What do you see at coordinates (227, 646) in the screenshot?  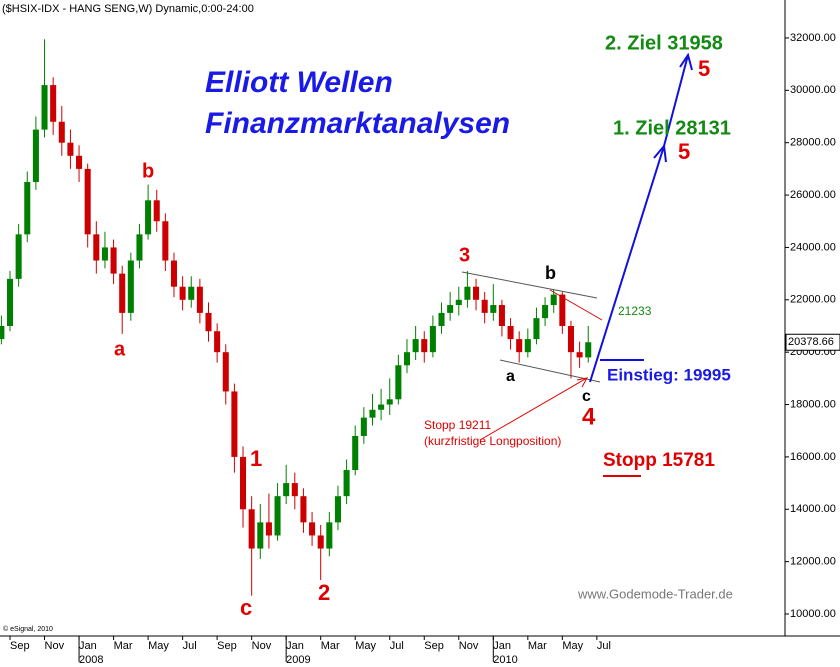 I see `x-tick-label: Sep` at bounding box center [227, 646].